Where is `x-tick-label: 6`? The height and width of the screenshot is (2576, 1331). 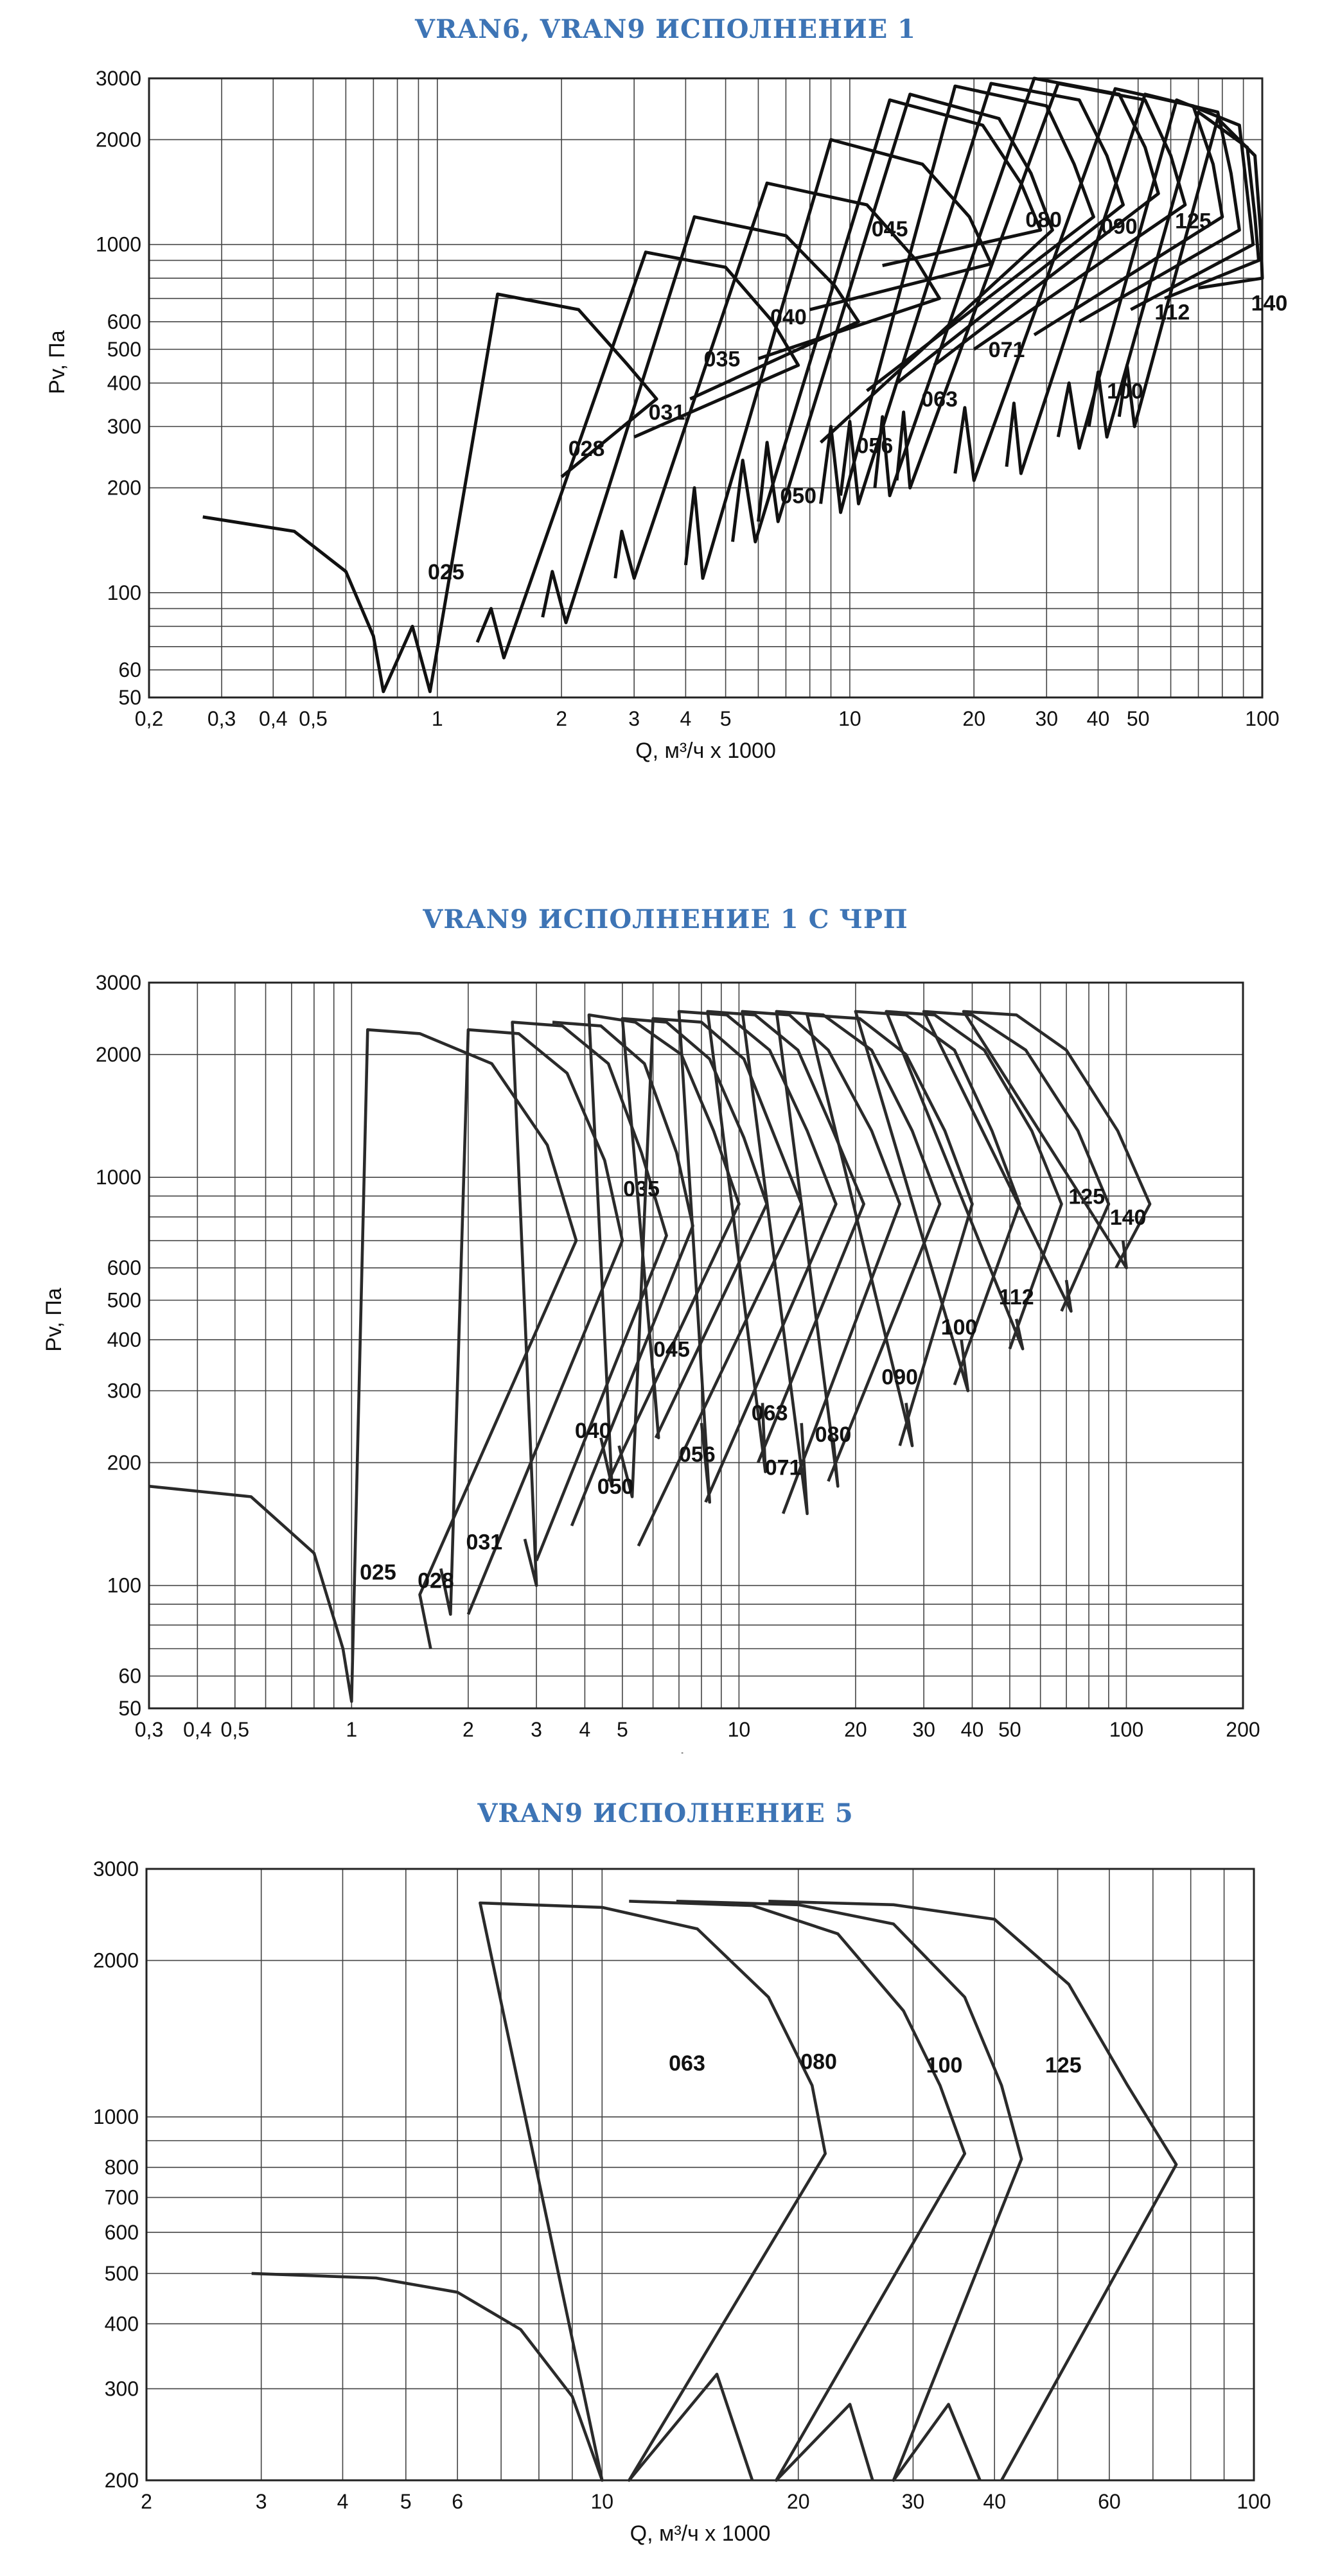 x-tick-label: 6 is located at coordinates (457, 2501).